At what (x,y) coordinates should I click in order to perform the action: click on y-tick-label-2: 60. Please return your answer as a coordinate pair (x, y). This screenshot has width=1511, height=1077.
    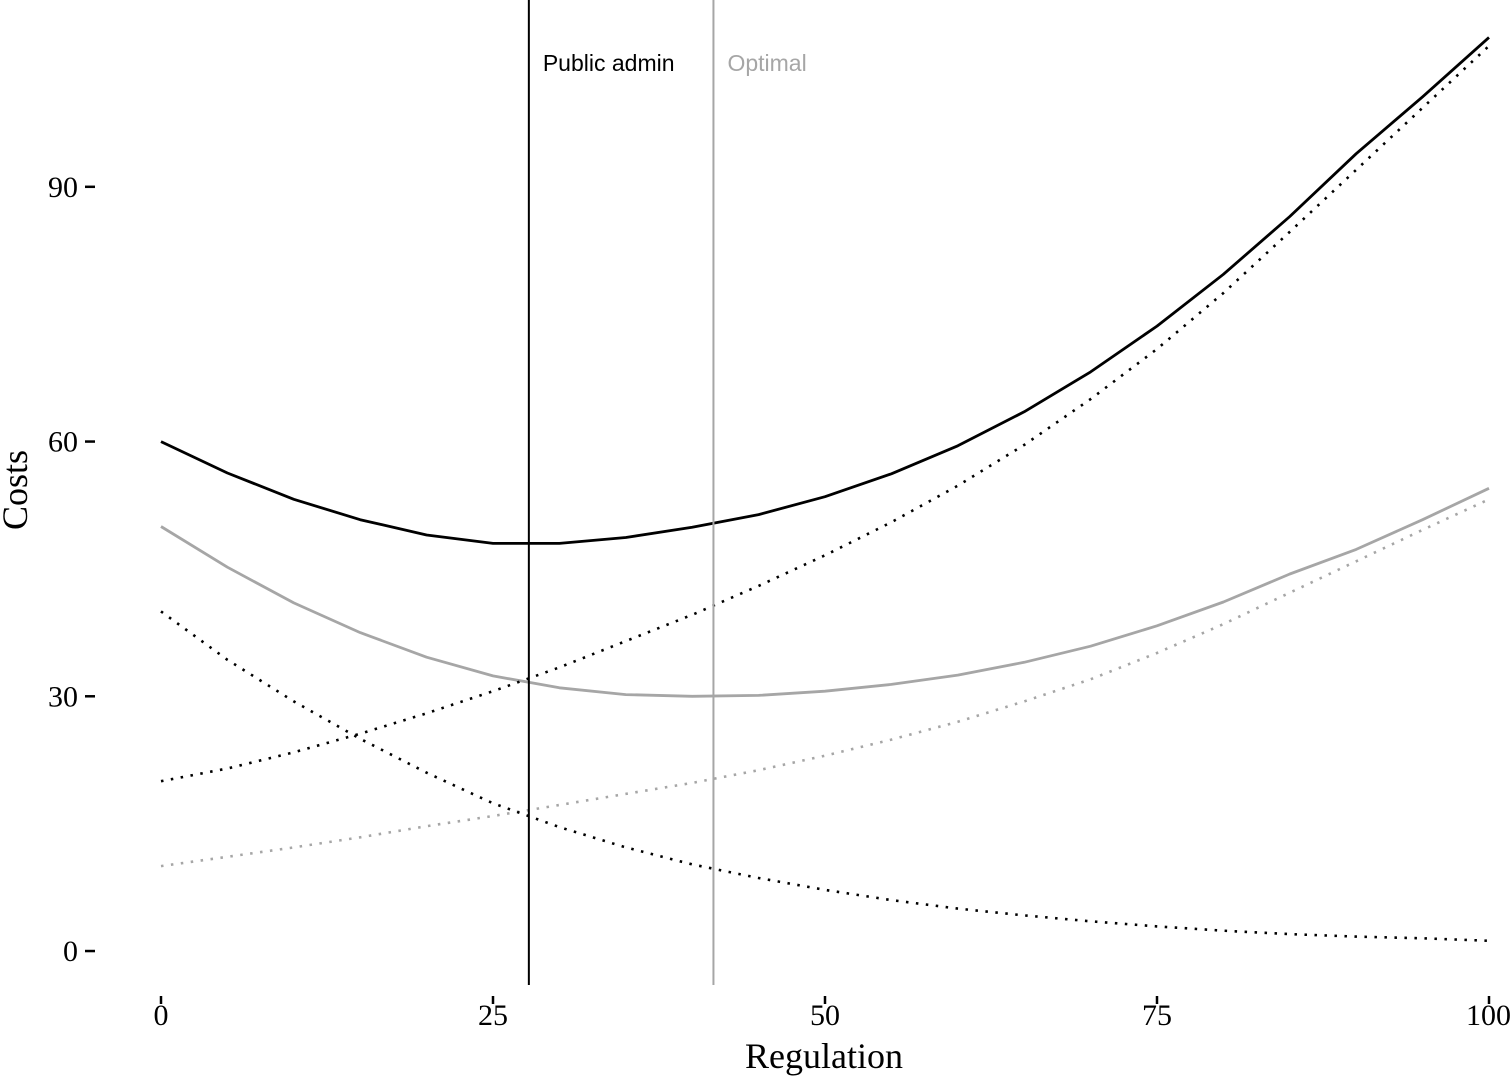
    Looking at the image, I should click on (63, 442).